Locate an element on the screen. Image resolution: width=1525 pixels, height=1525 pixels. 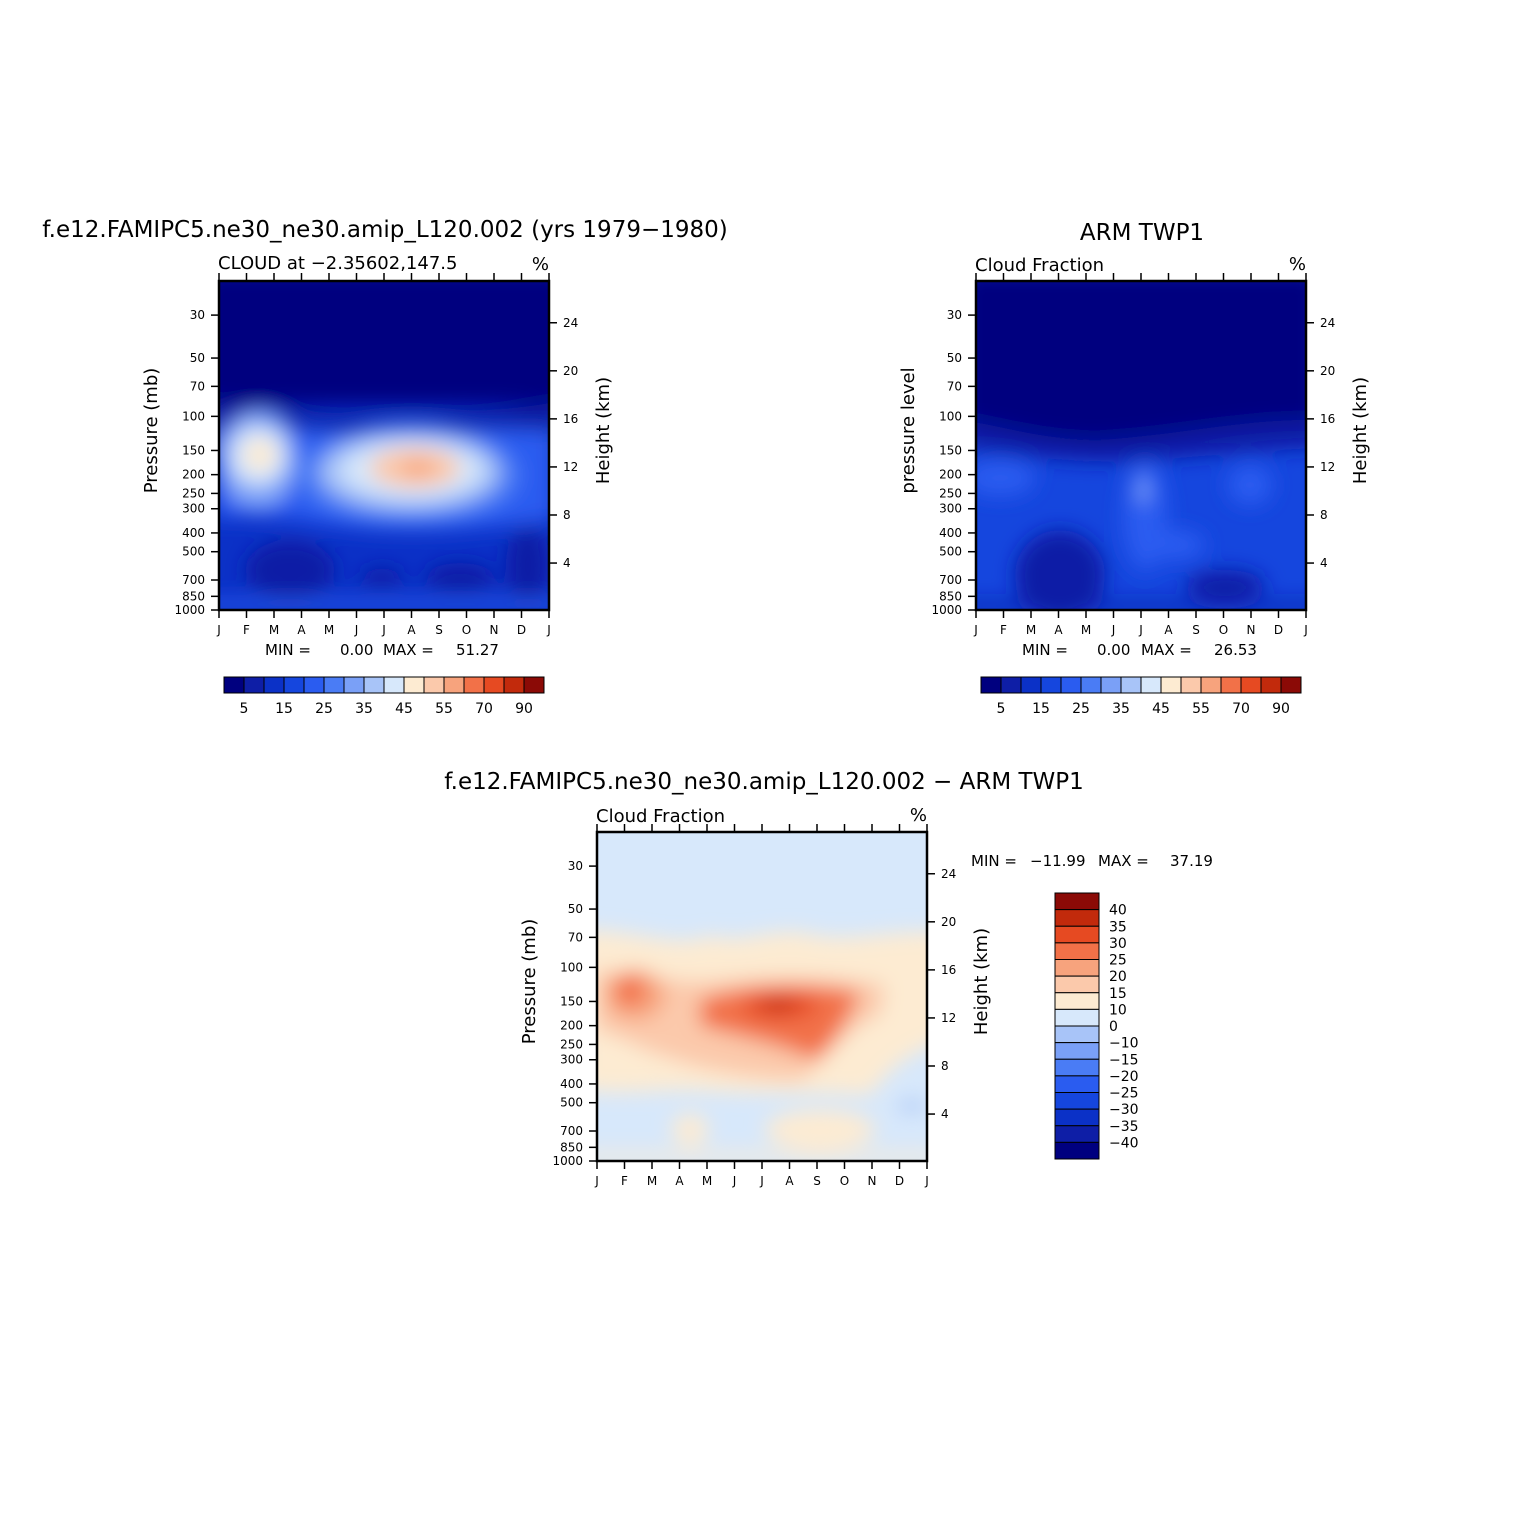
colorbar-label: 35 is located at coordinates (1118, 927).